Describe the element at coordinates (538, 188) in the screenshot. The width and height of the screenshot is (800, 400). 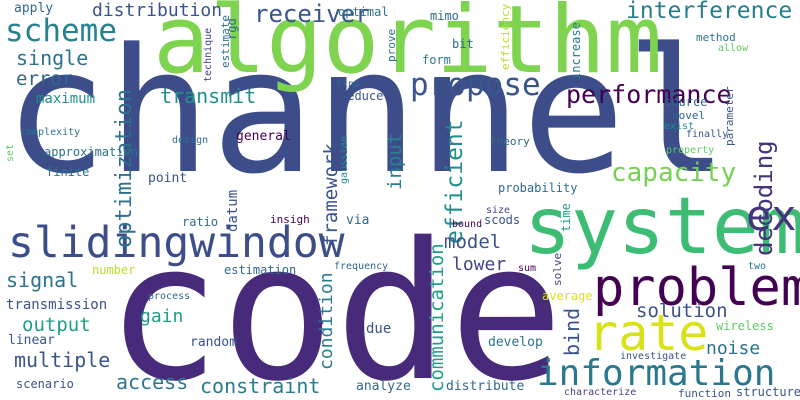
I see `word-time: probability` at that location.